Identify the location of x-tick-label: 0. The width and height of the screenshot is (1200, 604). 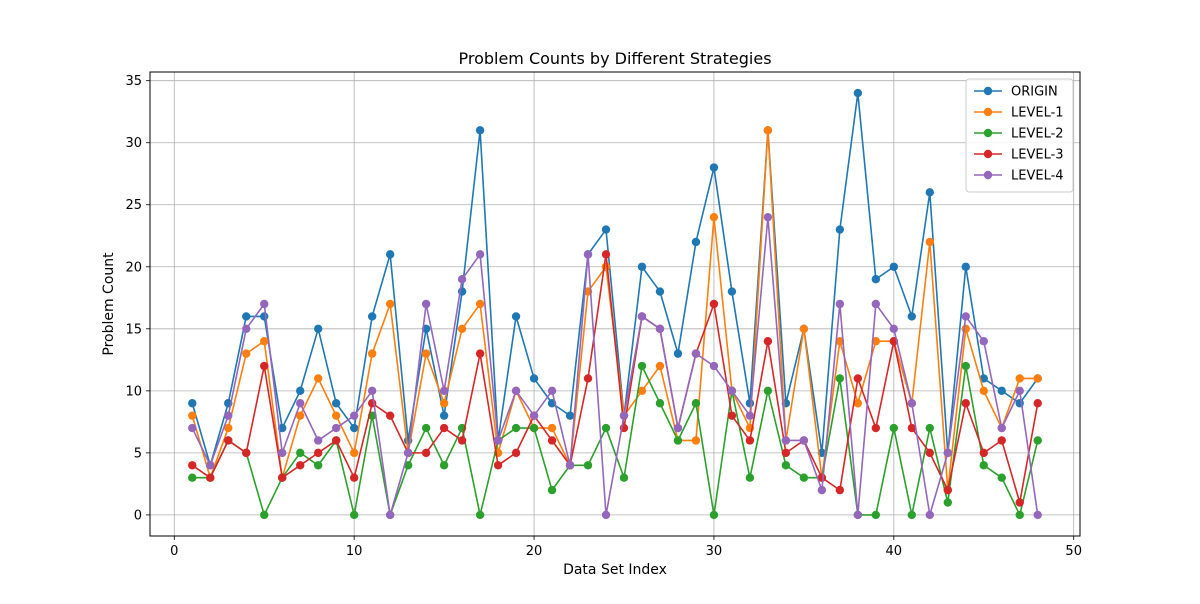
(174, 551).